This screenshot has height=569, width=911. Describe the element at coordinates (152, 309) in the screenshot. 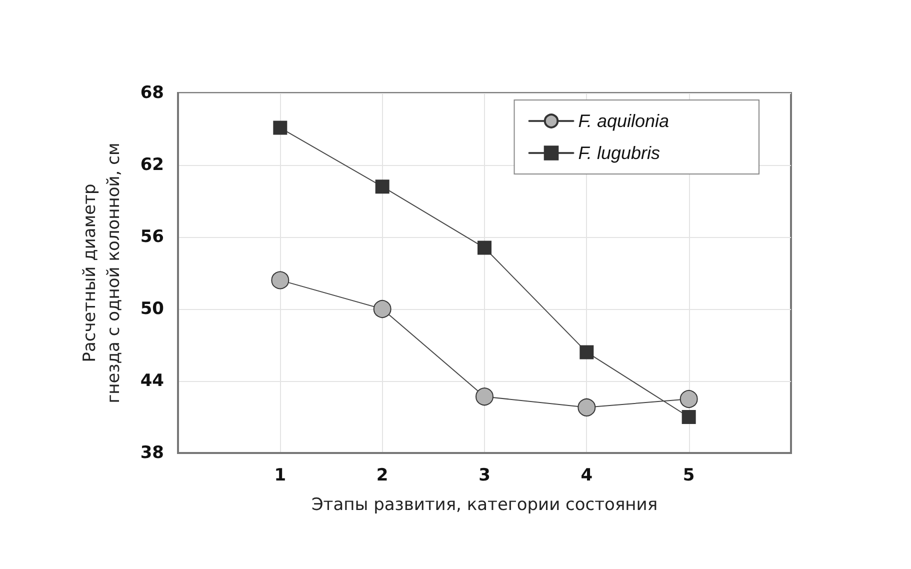

I see `y-tick-label: 50` at that location.